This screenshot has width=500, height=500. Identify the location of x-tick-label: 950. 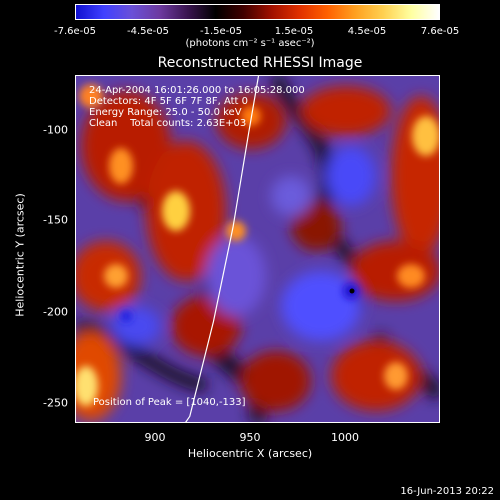
(250, 437).